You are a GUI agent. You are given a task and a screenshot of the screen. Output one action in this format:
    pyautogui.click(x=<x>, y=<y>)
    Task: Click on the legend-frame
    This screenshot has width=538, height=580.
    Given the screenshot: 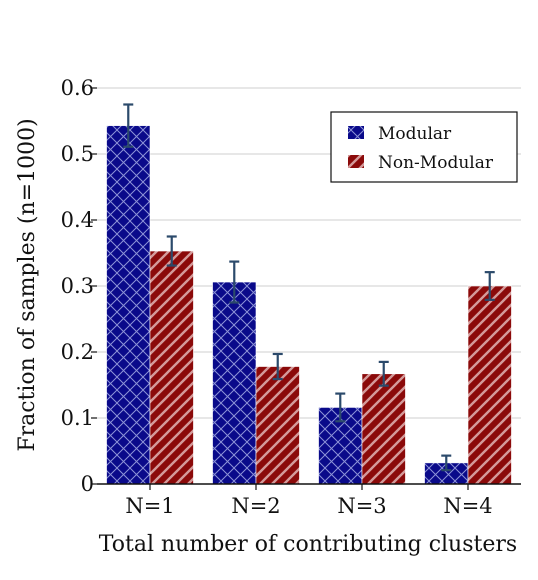 What is the action you would take?
    pyautogui.click(x=424, y=147)
    